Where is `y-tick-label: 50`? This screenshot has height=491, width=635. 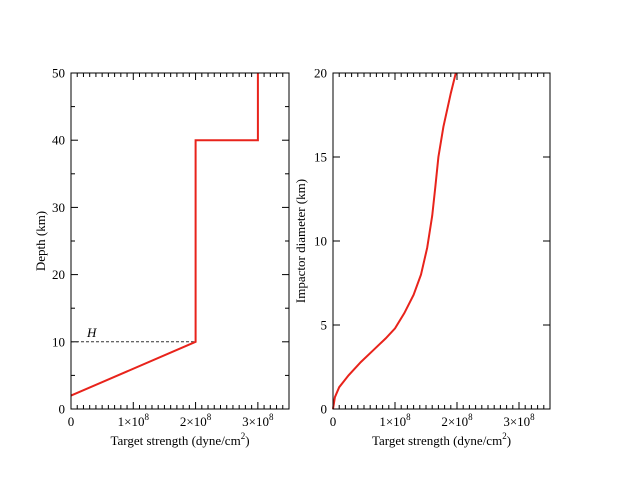
y-tick-label: 50 is located at coordinates (58, 73).